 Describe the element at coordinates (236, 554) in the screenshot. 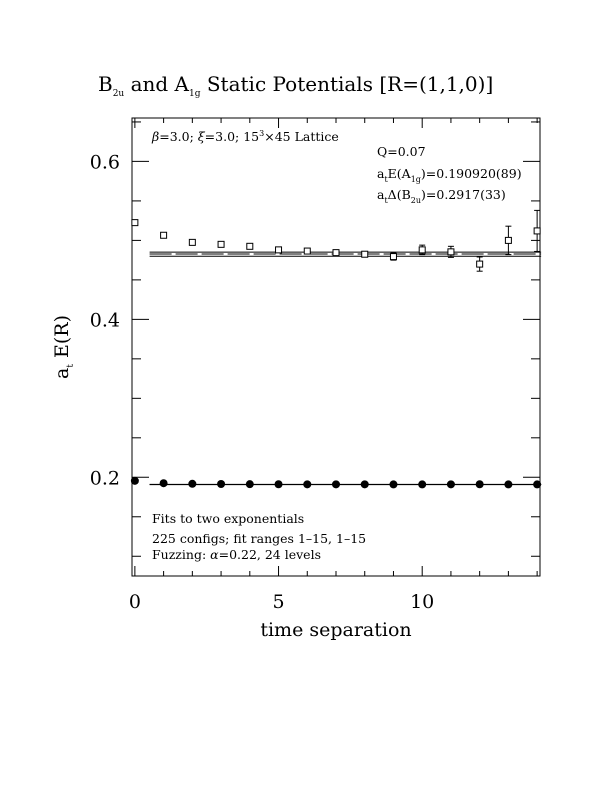

I see `fuzzing-annotation: Fuzzing: α=0.22, 24 levels` at that location.